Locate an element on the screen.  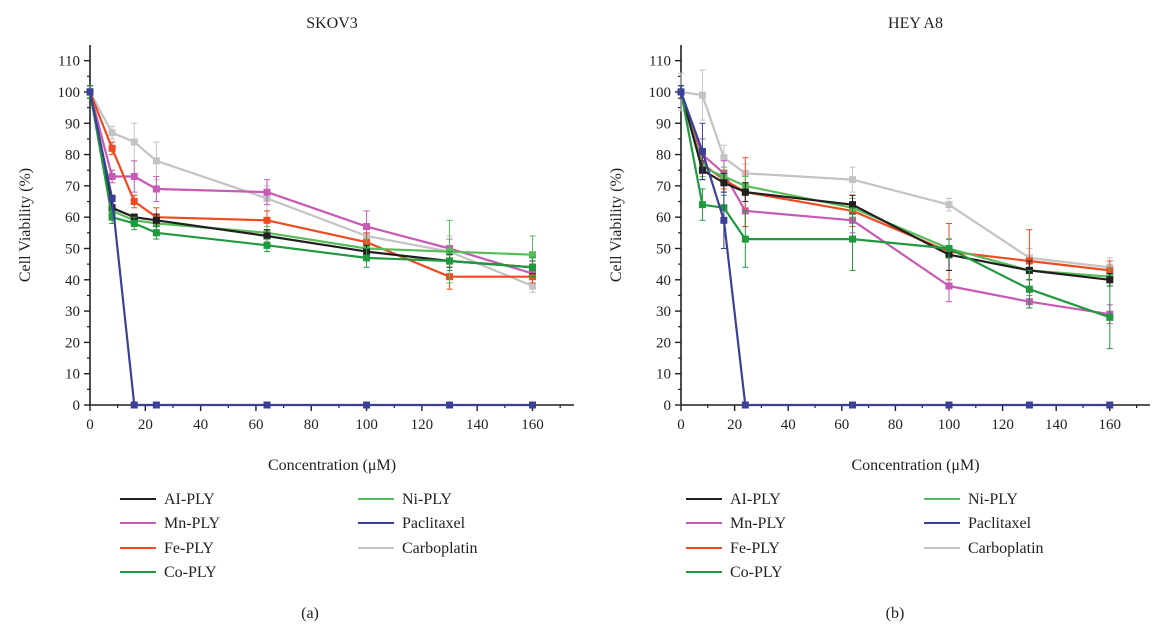
y-tick-label: 50 is located at coordinates (663, 249).